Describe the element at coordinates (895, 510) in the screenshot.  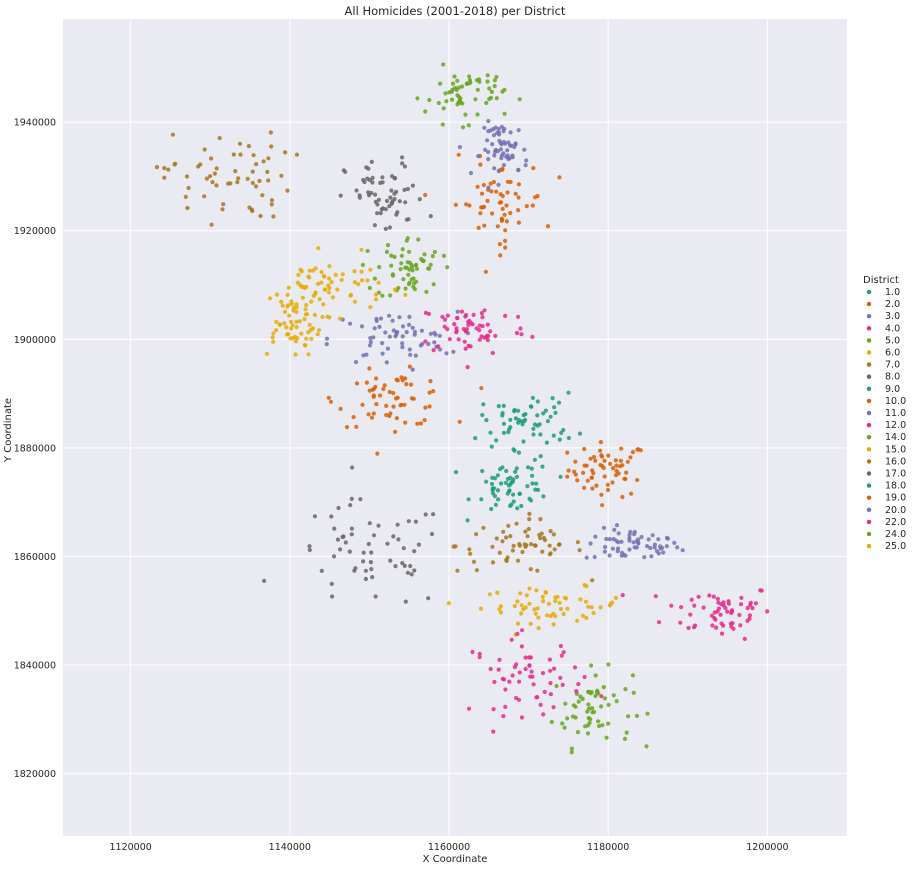
I see `legend-label: 20.0` at that location.